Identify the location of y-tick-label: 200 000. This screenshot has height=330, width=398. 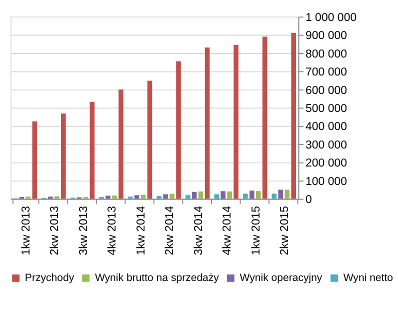
(326, 164).